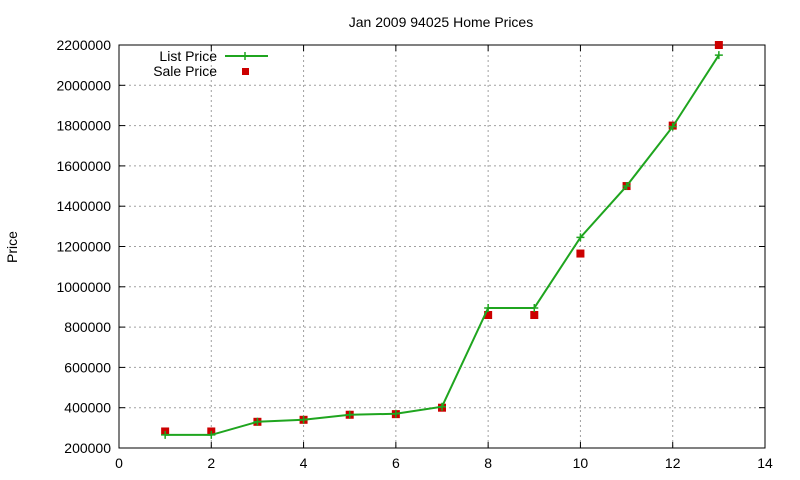  I want to click on y-tick-label: 1000000, so click(83, 287).